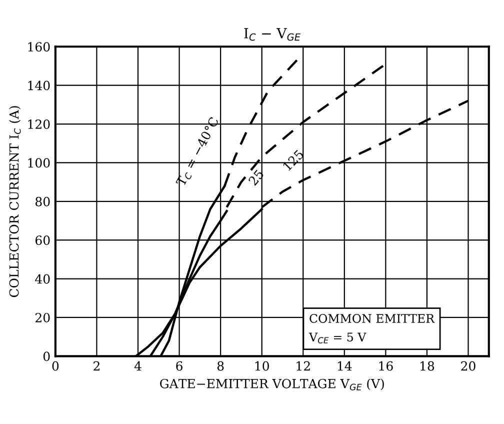 This screenshot has width=504, height=424. Describe the element at coordinates (46, 357) in the screenshot. I see `y-tick-label: 0` at that location.